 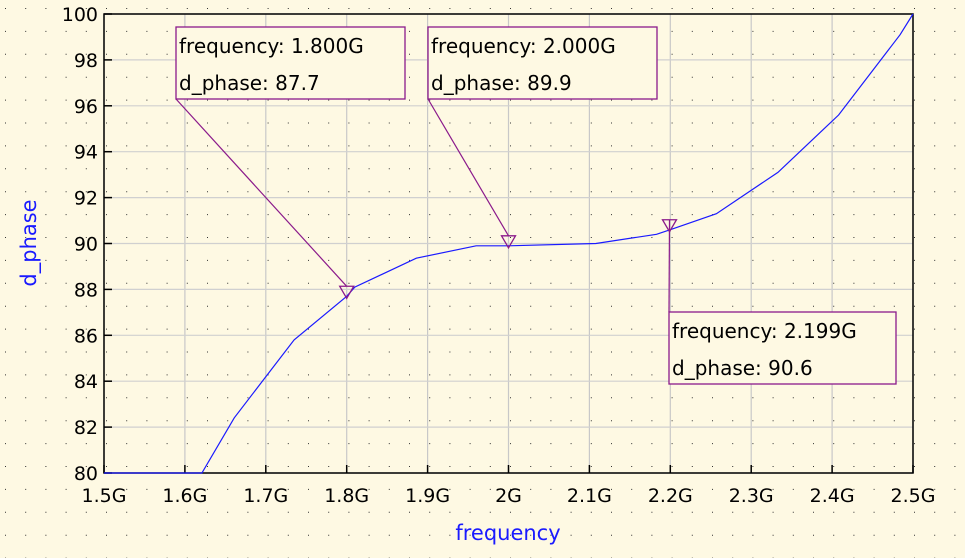 I want to click on y-tick-label: 84, so click(x=86, y=382).